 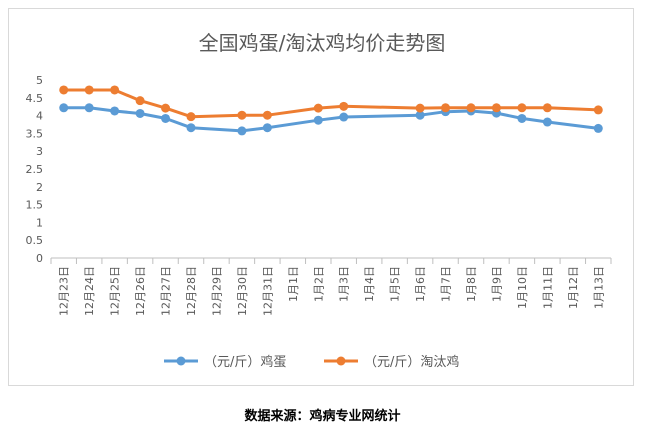 What do you see at coordinates (140, 291) in the screenshot?
I see `x-tick-label: 12月26日` at bounding box center [140, 291].